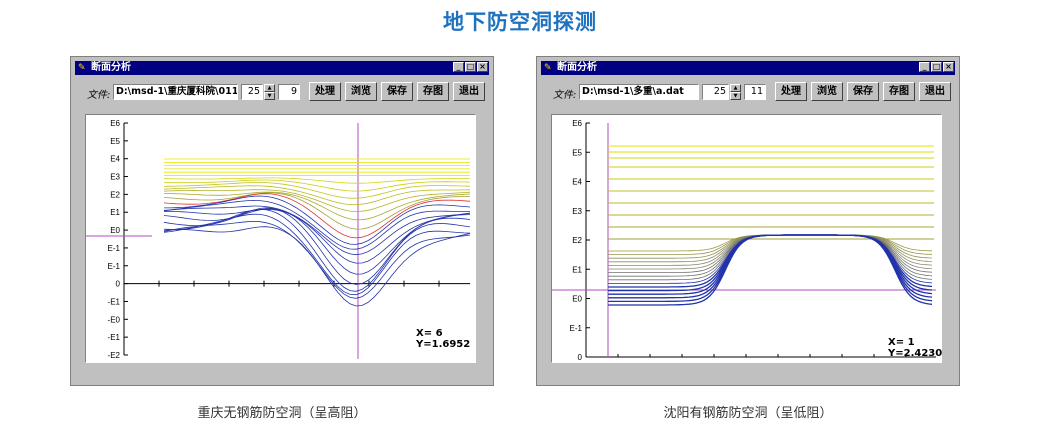 The height and width of the screenshot is (445, 1040). What do you see at coordinates (520, 22) in the screenshot?
I see `page-title: 地下防空洞探测` at bounding box center [520, 22].